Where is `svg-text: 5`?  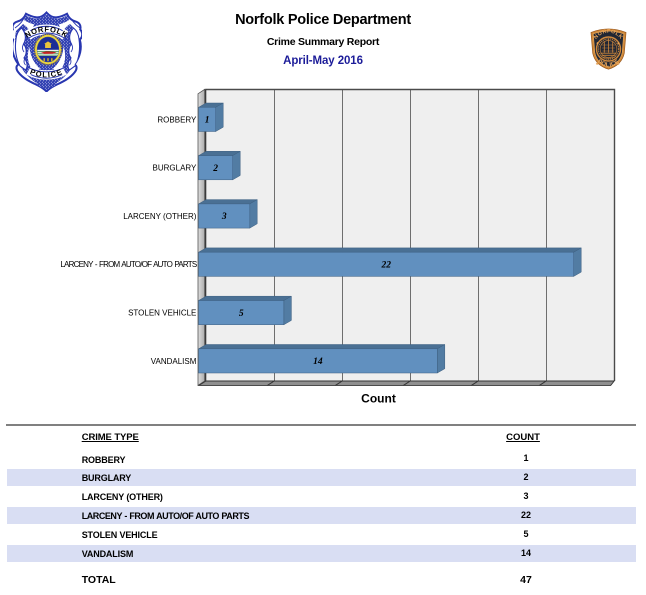 svg-text: 5 is located at coordinates (241, 314).